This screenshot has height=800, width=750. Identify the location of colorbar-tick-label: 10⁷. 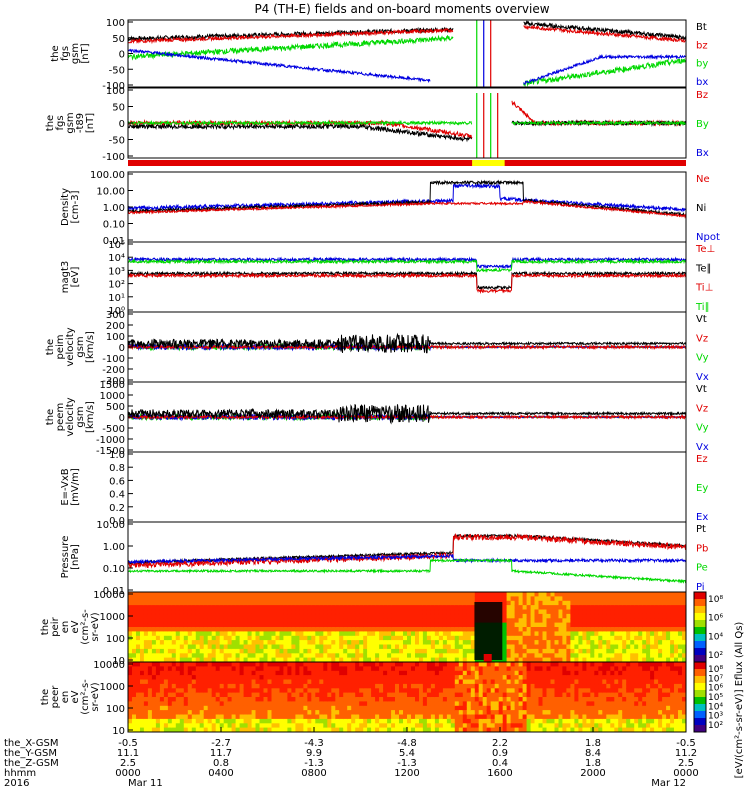
(715, 679).